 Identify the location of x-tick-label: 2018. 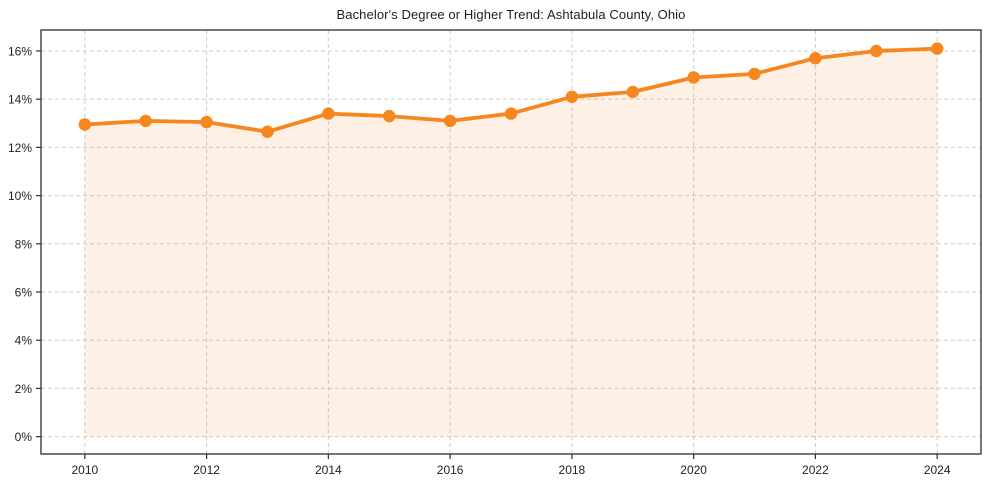
(572, 470).